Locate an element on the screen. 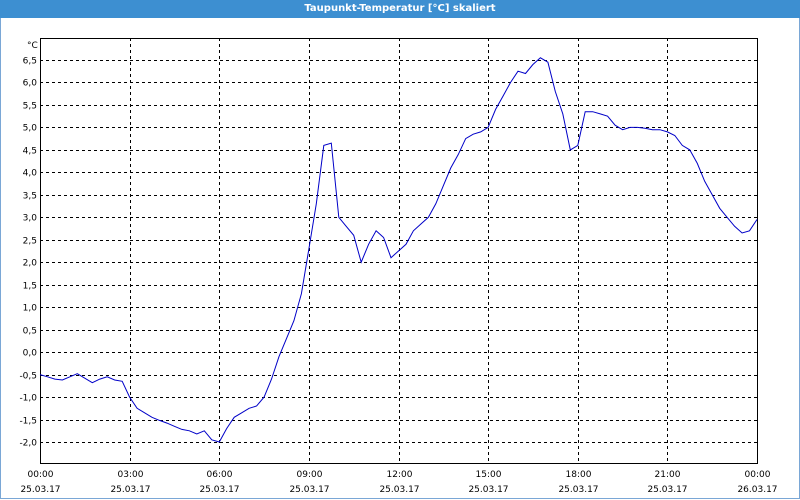  y-tick-label: 4,0 is located at coordinates (30, 174).